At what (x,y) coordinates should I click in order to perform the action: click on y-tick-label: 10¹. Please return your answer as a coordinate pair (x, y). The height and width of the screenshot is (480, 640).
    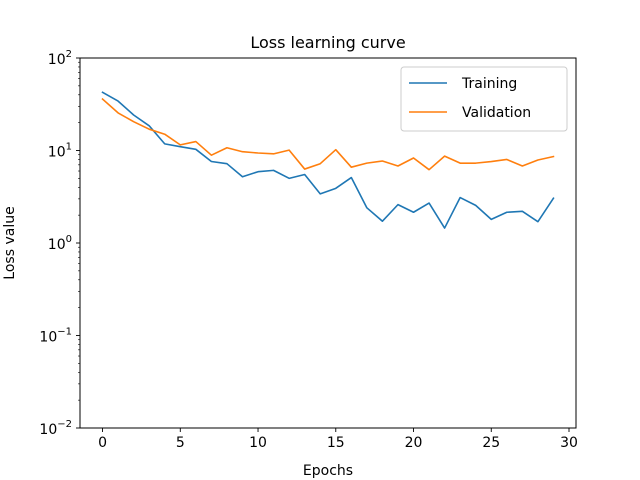
    Looking at the image, I should click on (60, 151).